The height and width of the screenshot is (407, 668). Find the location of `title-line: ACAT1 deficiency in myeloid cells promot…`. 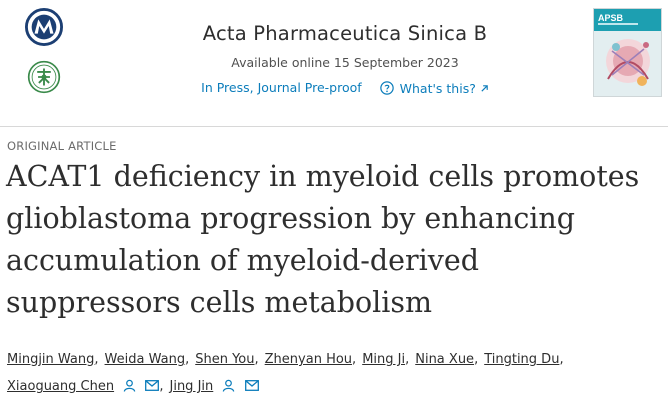

title-line: ACAT1 deficiency in myeloid cells promot… is located at coordinates (323, 176).